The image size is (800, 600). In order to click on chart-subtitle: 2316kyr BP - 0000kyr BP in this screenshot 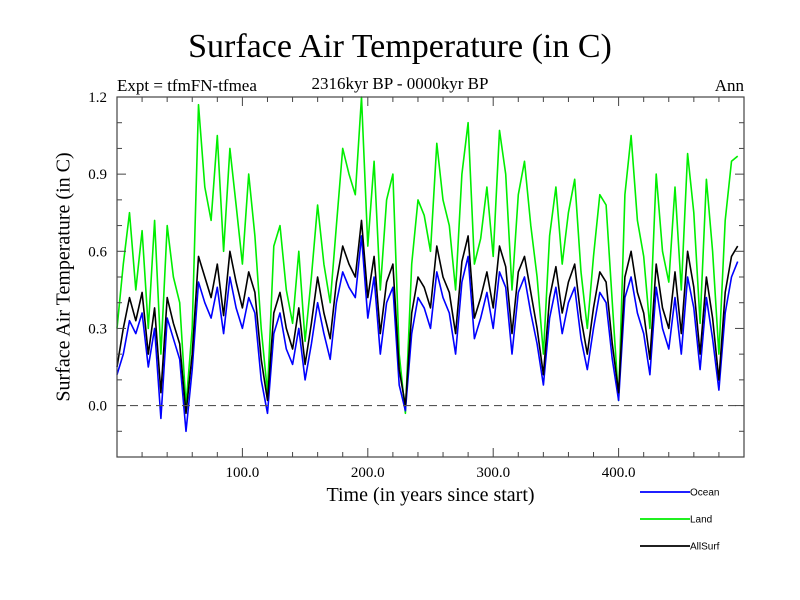, I will do `click(400, 83)`.